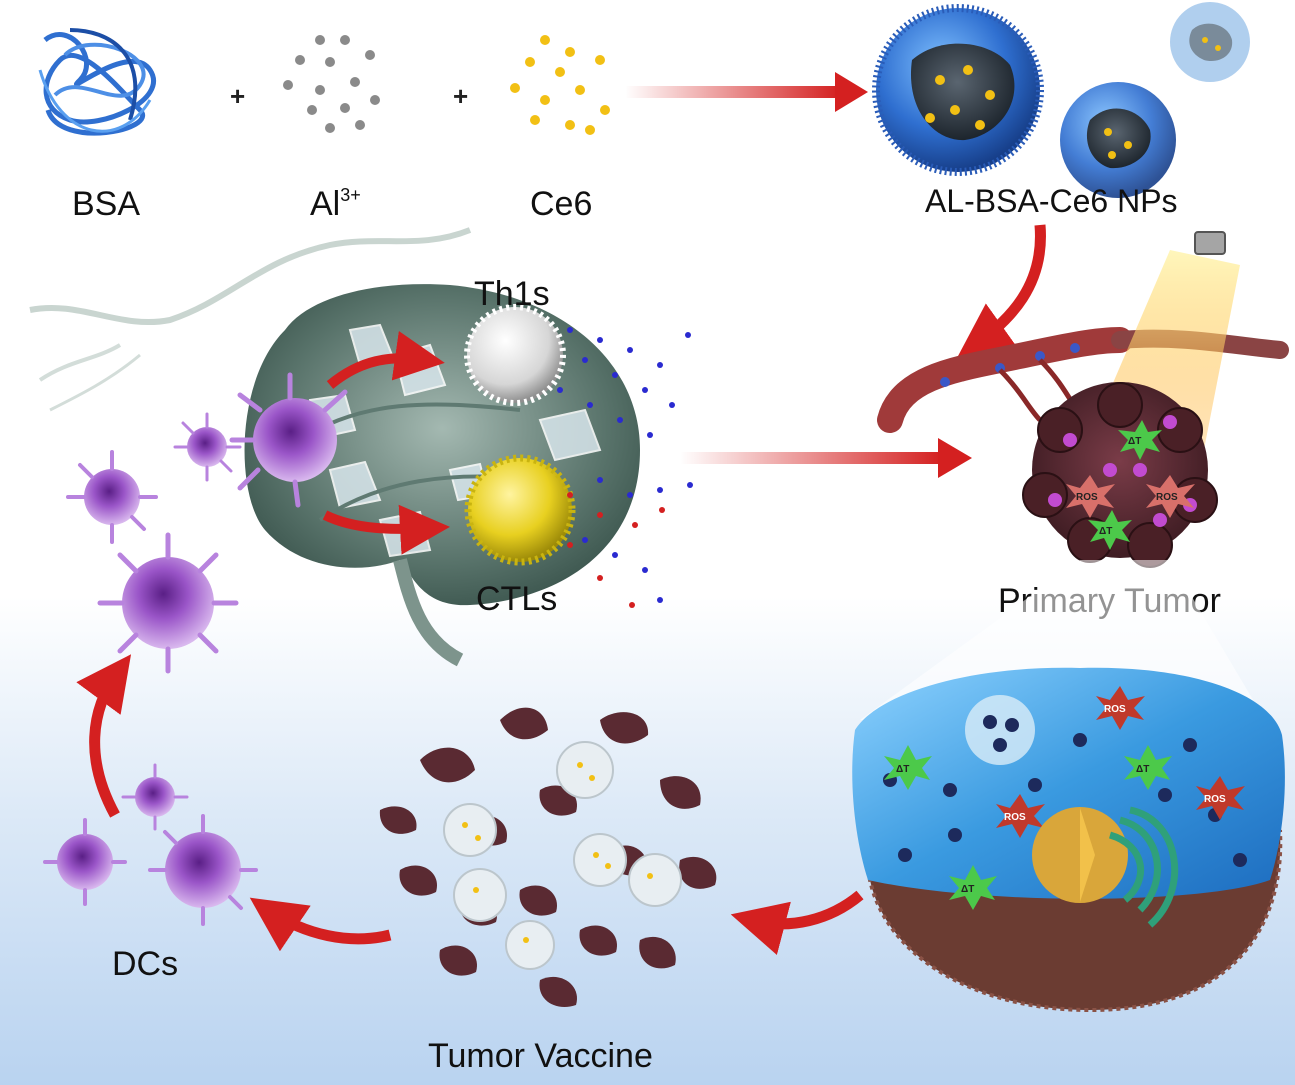 The height and width of the screenshot is (1085, 1295). I want to click on tumor-vaccine-label: Tumor Vaccine, so click(540, 1056).